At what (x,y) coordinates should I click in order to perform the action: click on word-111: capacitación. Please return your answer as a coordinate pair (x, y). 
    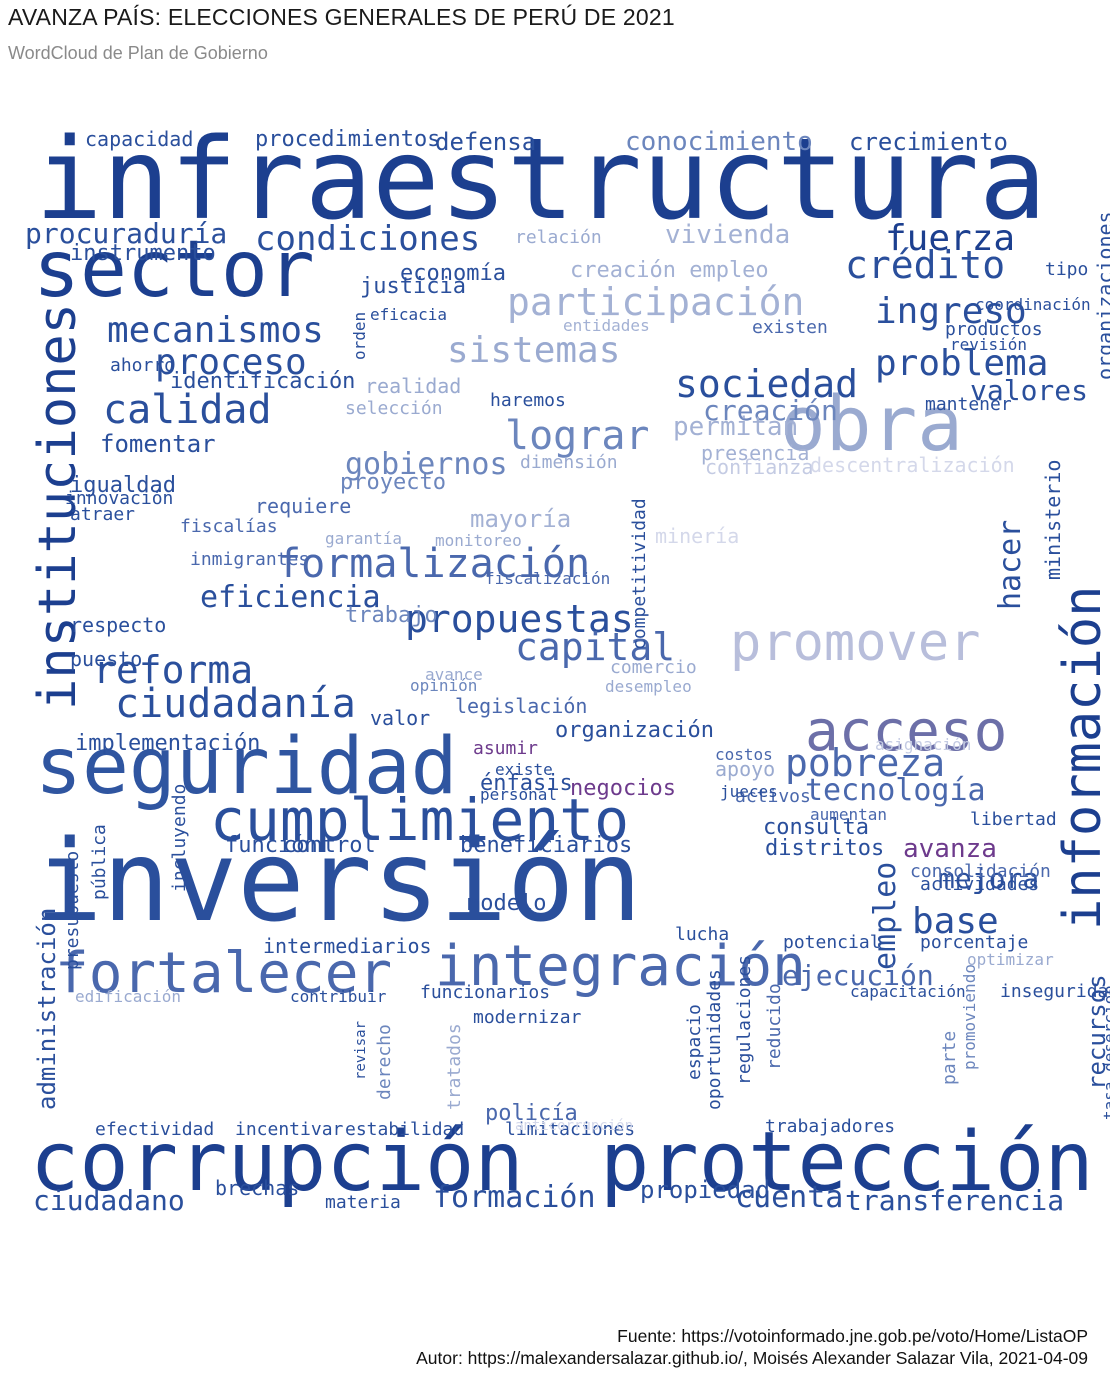
    Looking at the image, I should click on (908, 991).